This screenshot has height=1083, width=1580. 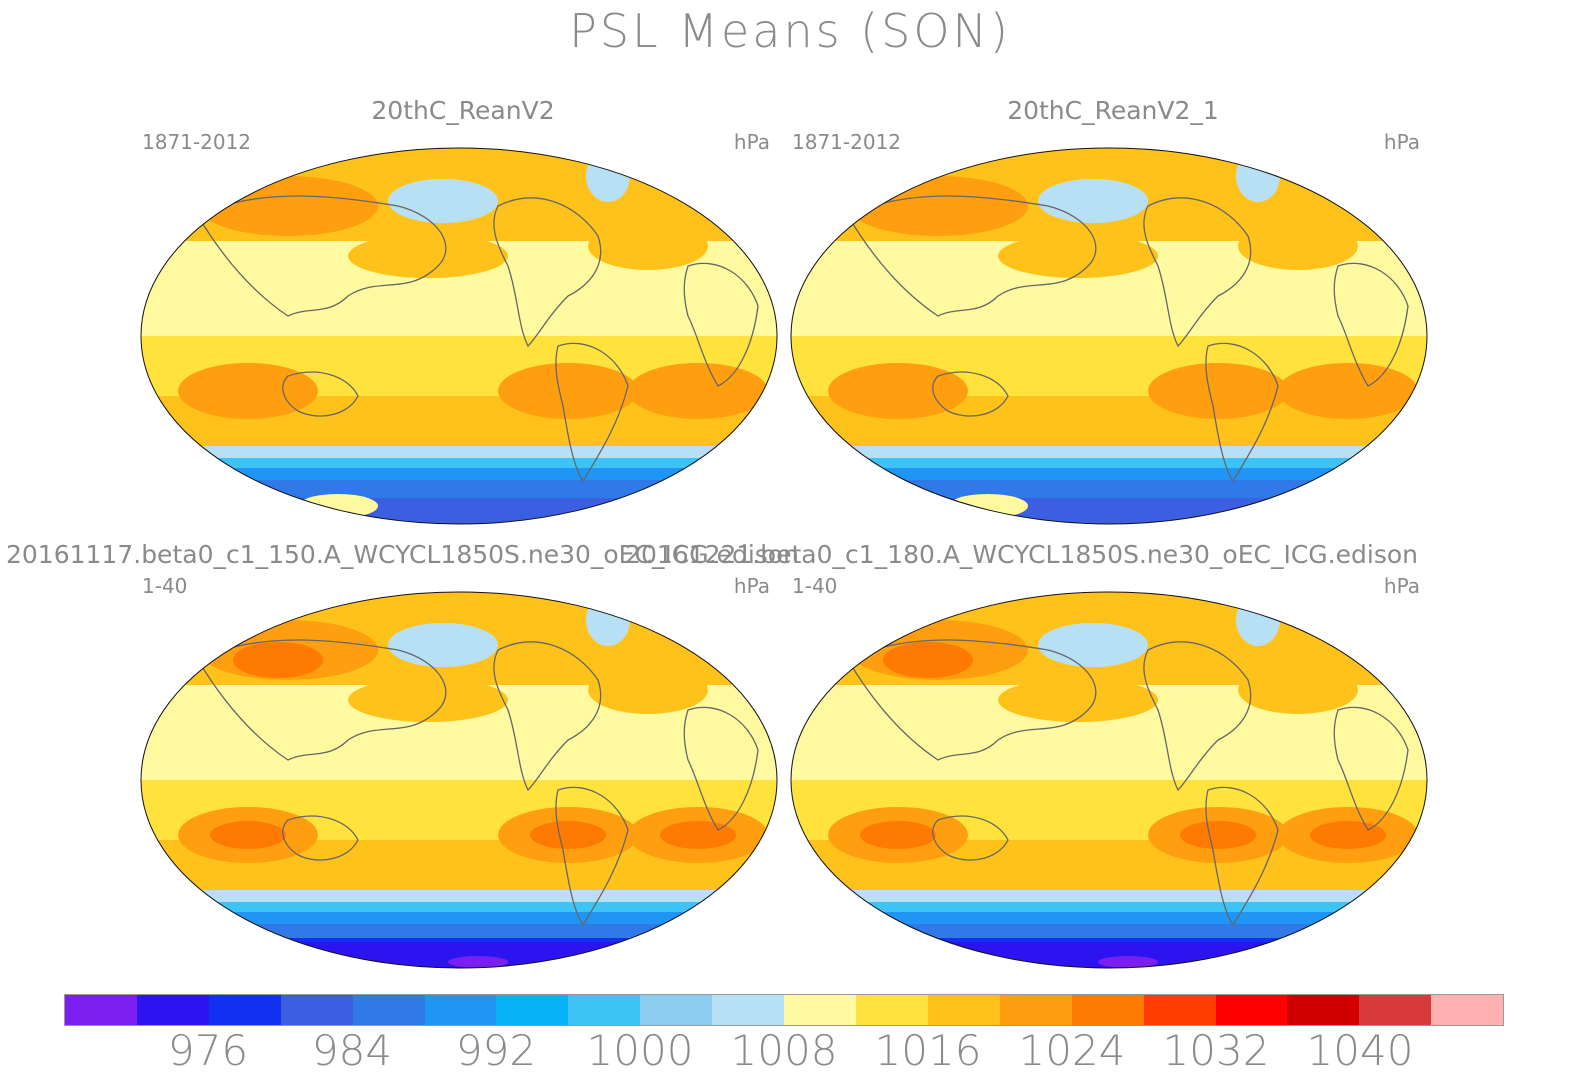 What do you see at coordinates (208, 1050) in the screenshot?
I see `colorbar-tick-label: 976` at bounding box center [208, 1050].